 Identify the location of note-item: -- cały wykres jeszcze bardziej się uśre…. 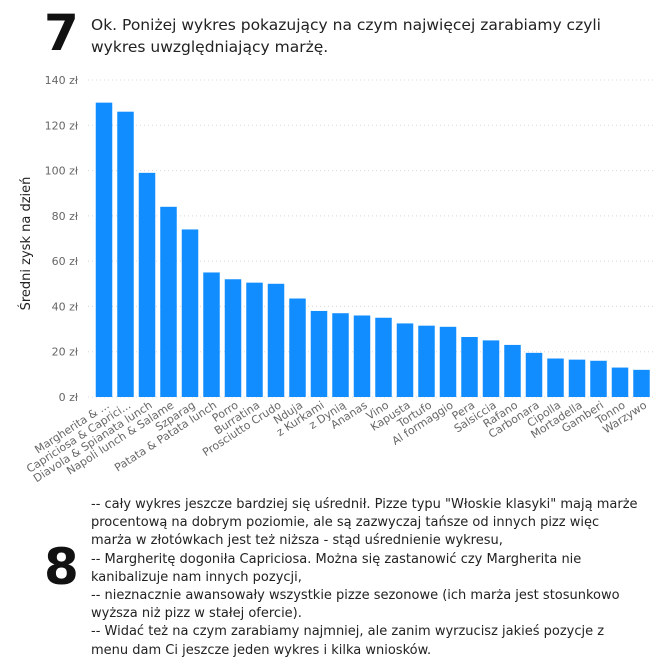
(364, 523).